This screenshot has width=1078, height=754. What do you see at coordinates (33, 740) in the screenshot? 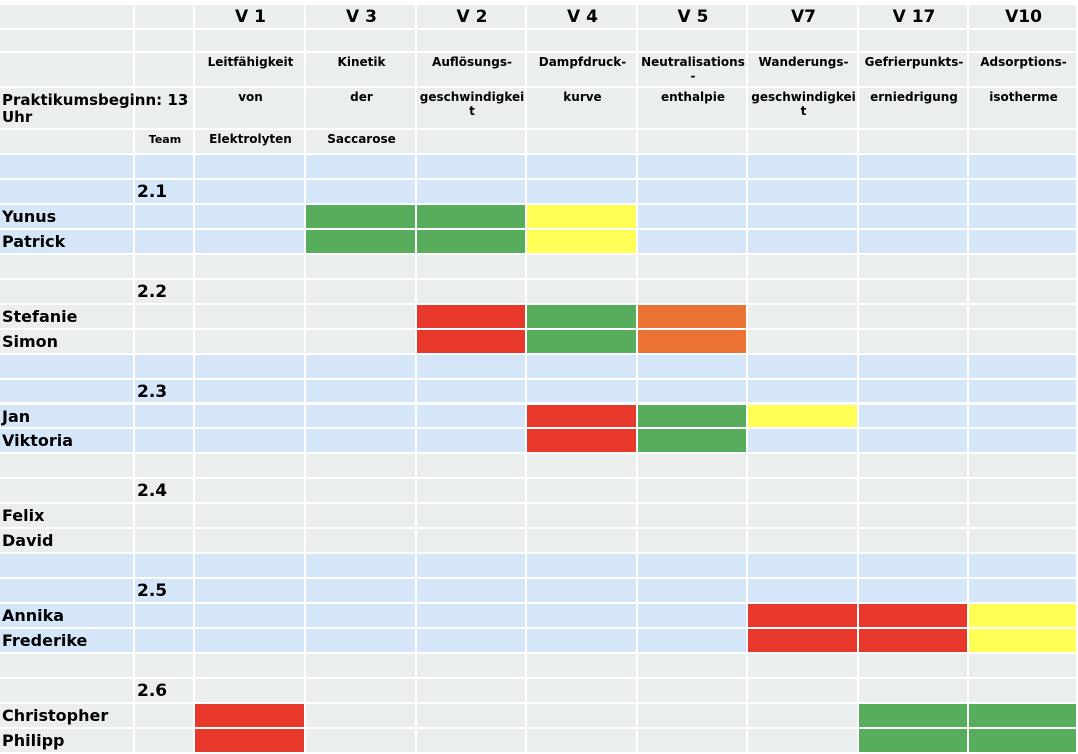
I see `member-name: Philipp` at bounding box center [33, 740].